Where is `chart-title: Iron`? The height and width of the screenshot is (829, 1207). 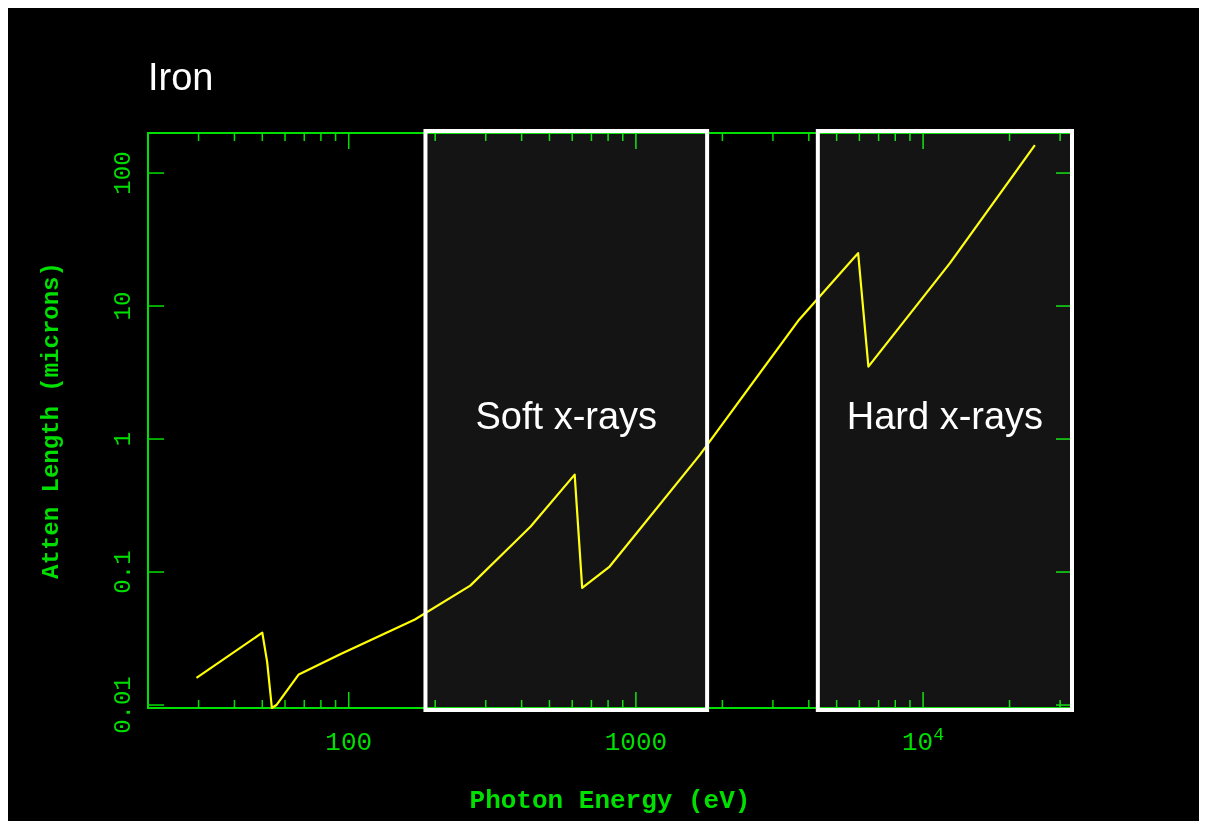 chart-title: Iron is located at coordinates (181, 77).